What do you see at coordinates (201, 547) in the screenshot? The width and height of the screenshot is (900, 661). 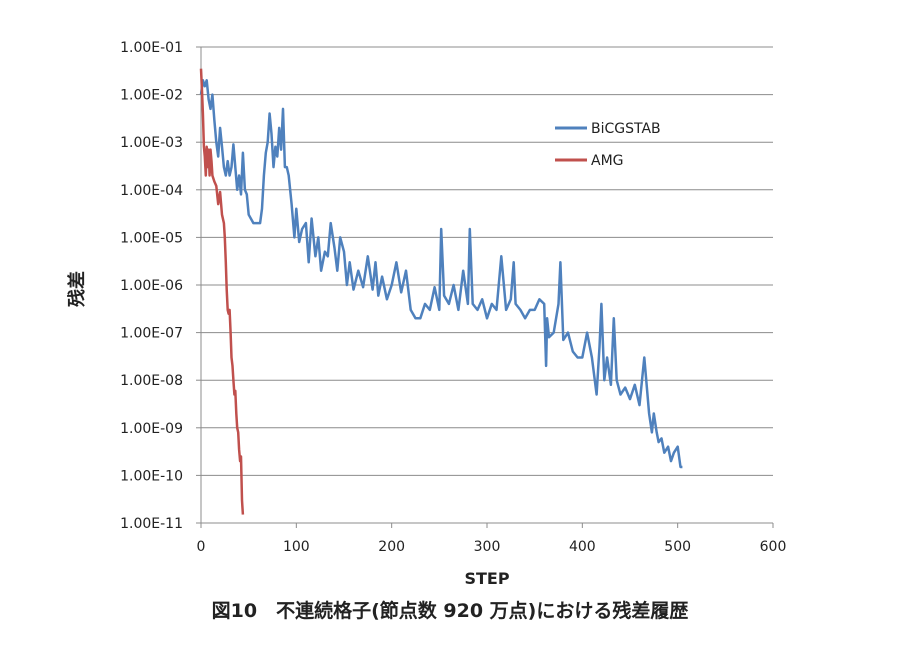 I see `x-tick-label: 0` at bounding box center [201, 547].